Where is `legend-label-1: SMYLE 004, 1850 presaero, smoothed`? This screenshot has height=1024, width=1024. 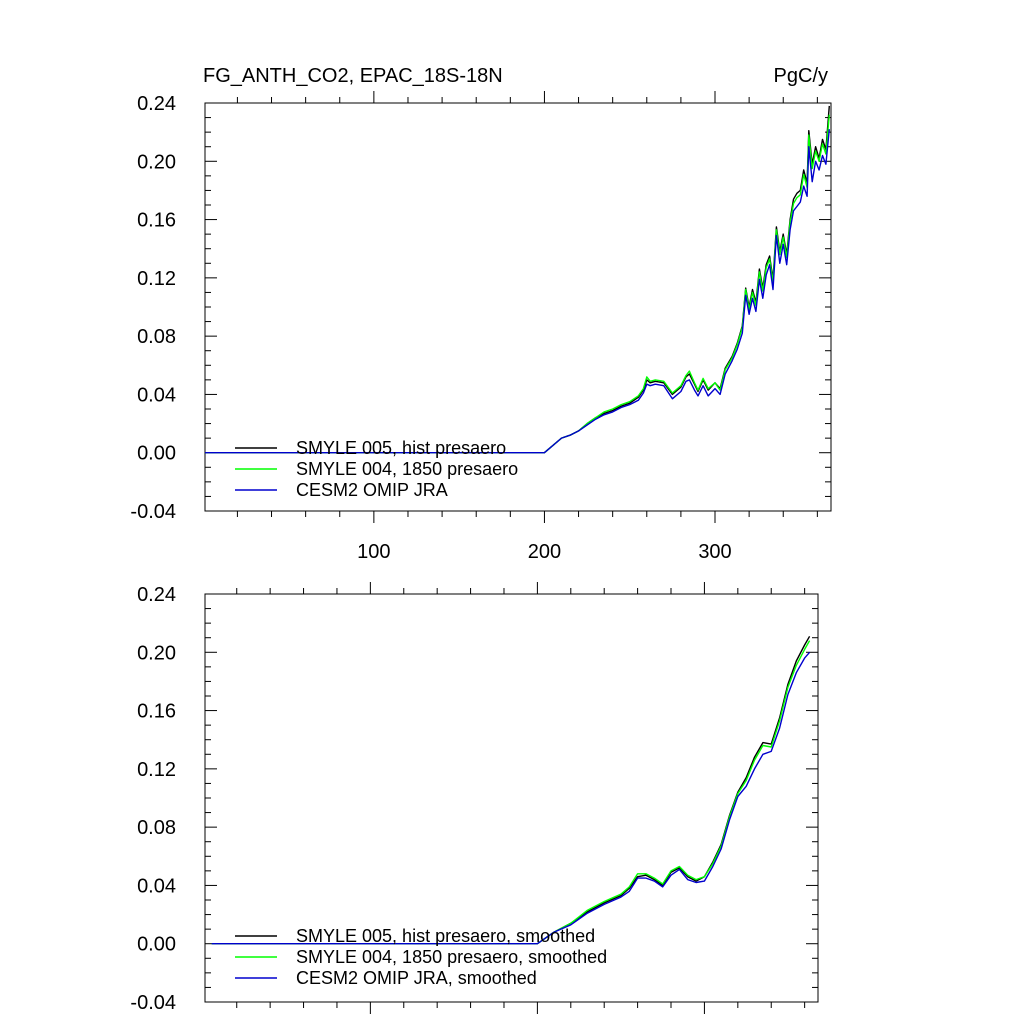
legend-label-1: SMYLE 004, 1850 presaero, smoothed is located at coordinates (451, 957).